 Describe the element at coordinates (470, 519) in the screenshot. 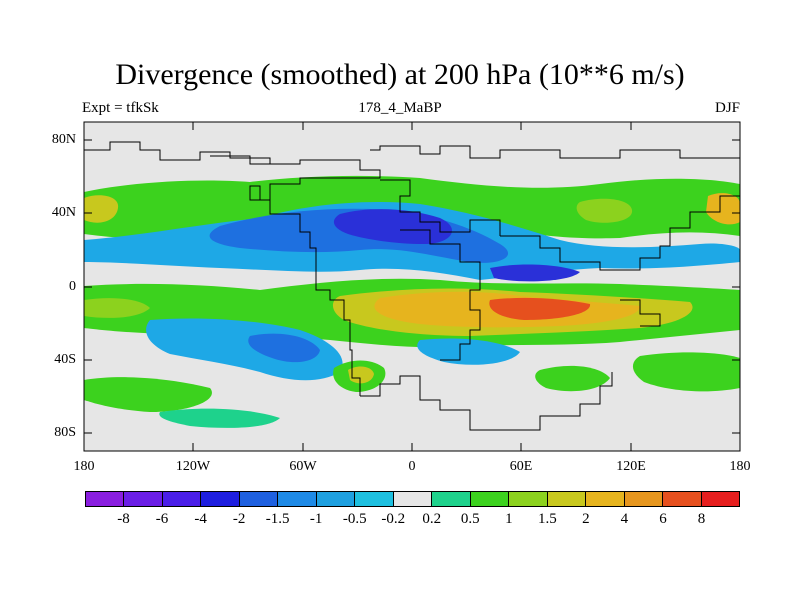

I see `colorbar-label: 0.5` at that location.